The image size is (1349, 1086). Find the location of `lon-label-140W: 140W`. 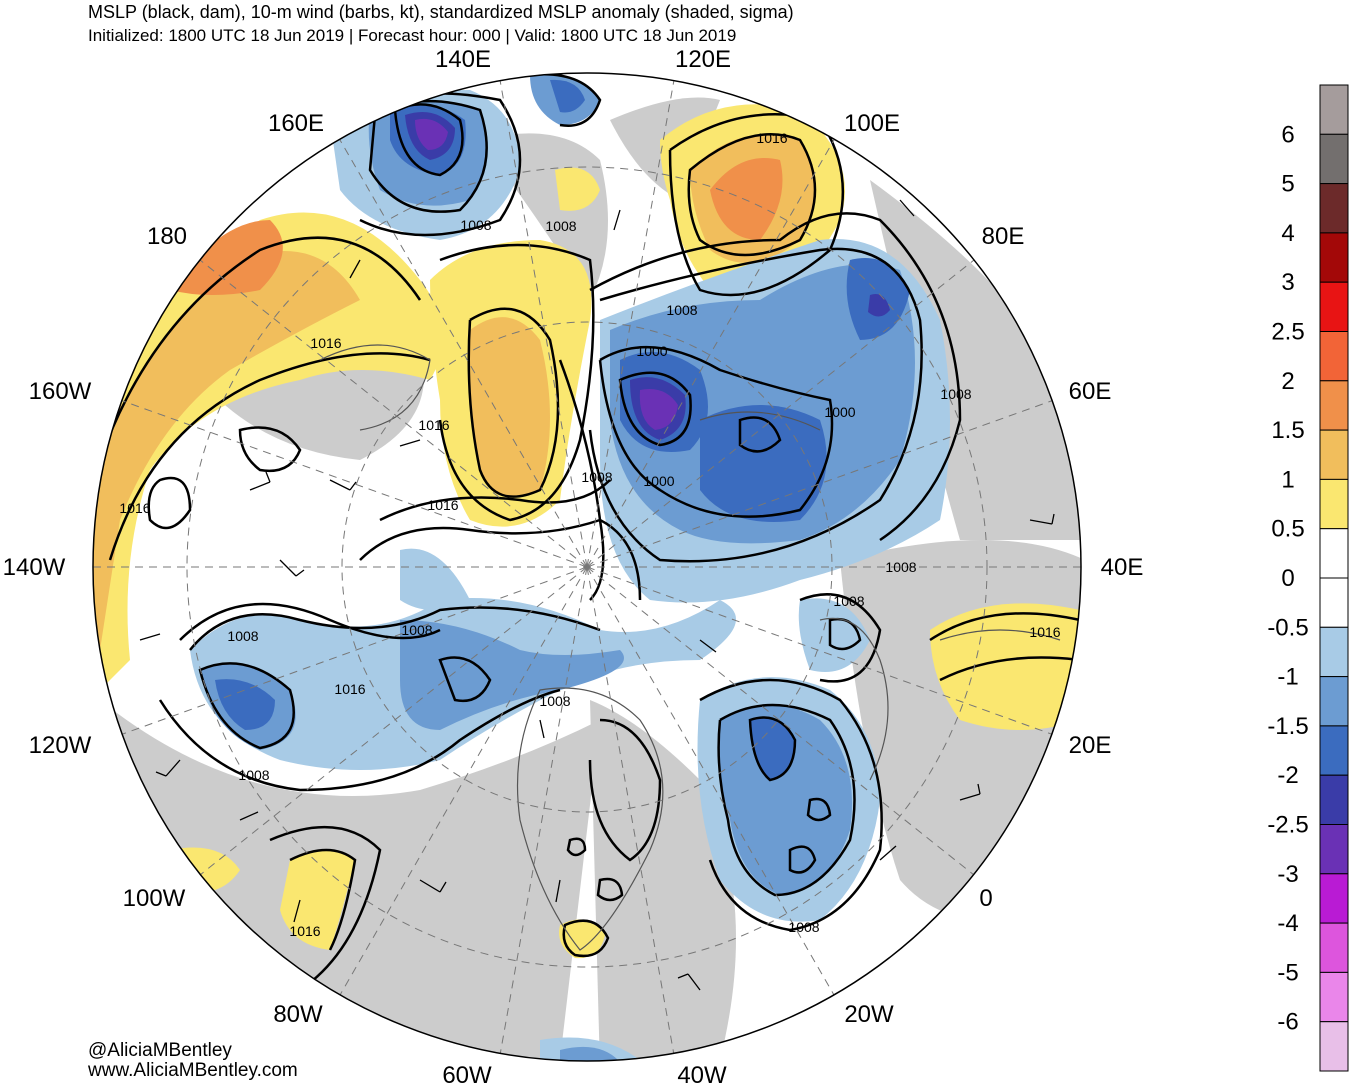

lon-label-140W: 140W is located at coordinates (34, 567).